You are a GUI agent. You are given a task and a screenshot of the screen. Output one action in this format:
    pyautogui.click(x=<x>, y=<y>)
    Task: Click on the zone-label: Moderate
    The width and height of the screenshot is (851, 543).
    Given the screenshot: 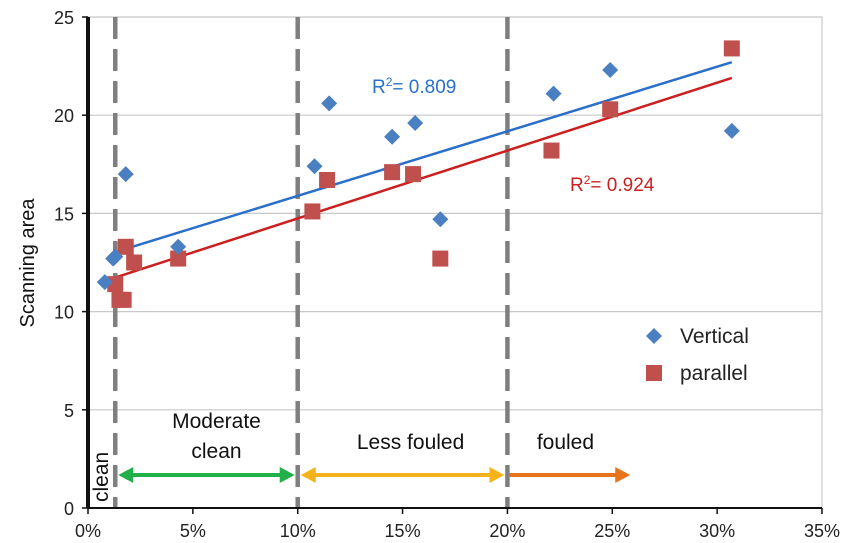 What is the action you would take?
    pyautogui.click(x=216, y=421)
    